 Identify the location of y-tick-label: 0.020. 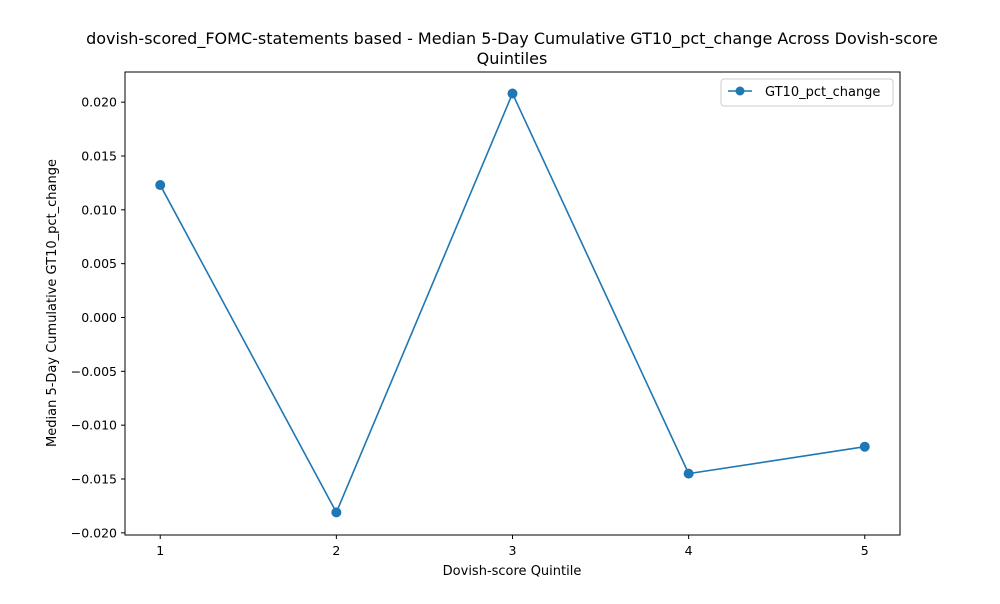
(99, 102).